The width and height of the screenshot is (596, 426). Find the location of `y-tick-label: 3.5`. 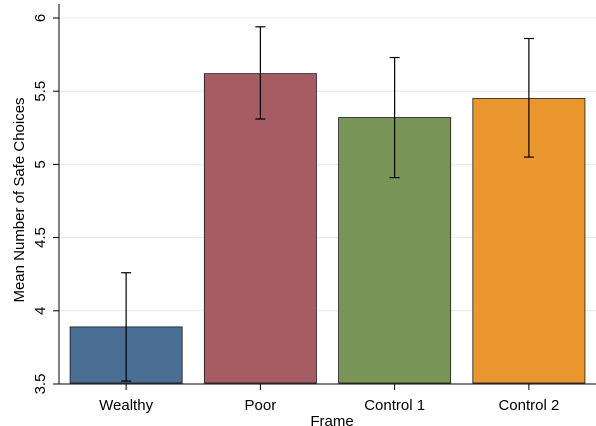

y-tick-label: 3.5 is located at coordinates (40, 384).